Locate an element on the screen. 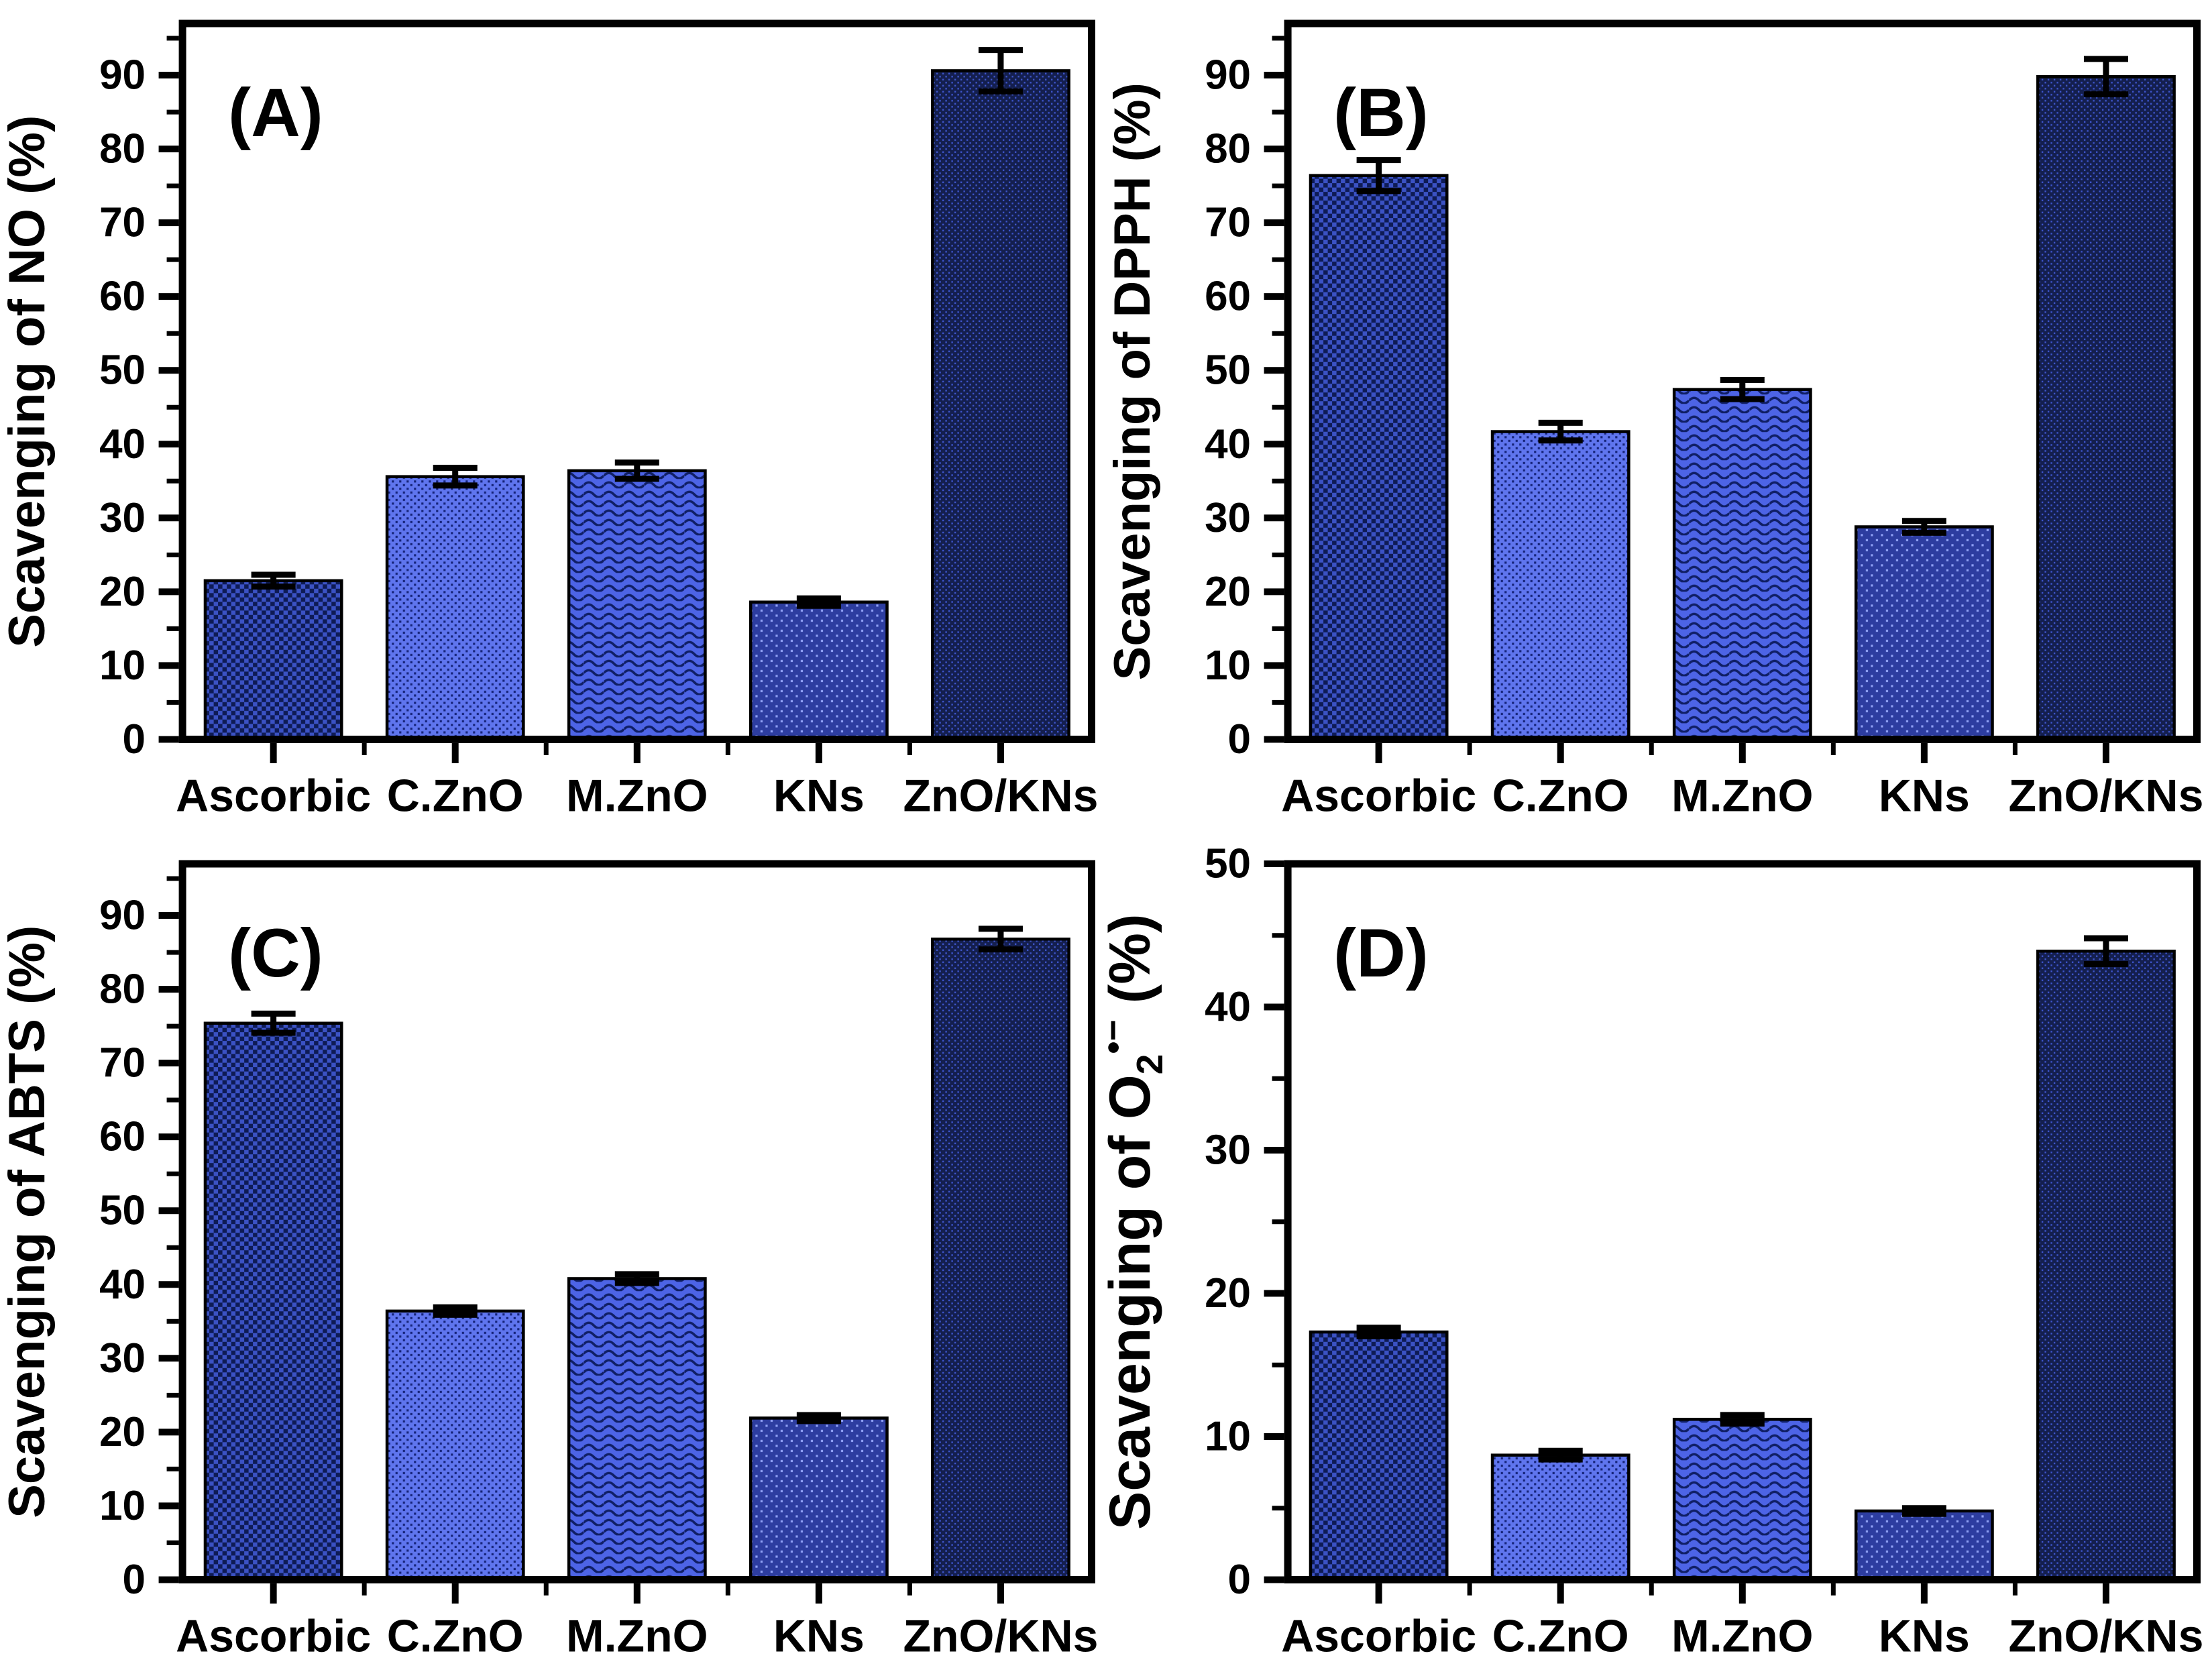  bar-B-KNs is located at coordinates (1924, 633).